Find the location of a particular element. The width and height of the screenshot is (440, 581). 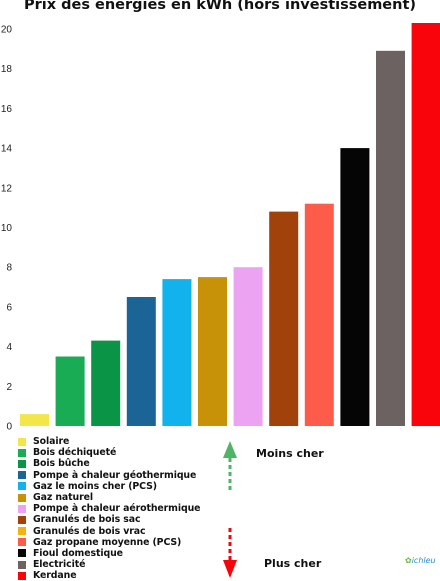

legend-label: Bois déchiqueté is located at coordinates (75, 453).